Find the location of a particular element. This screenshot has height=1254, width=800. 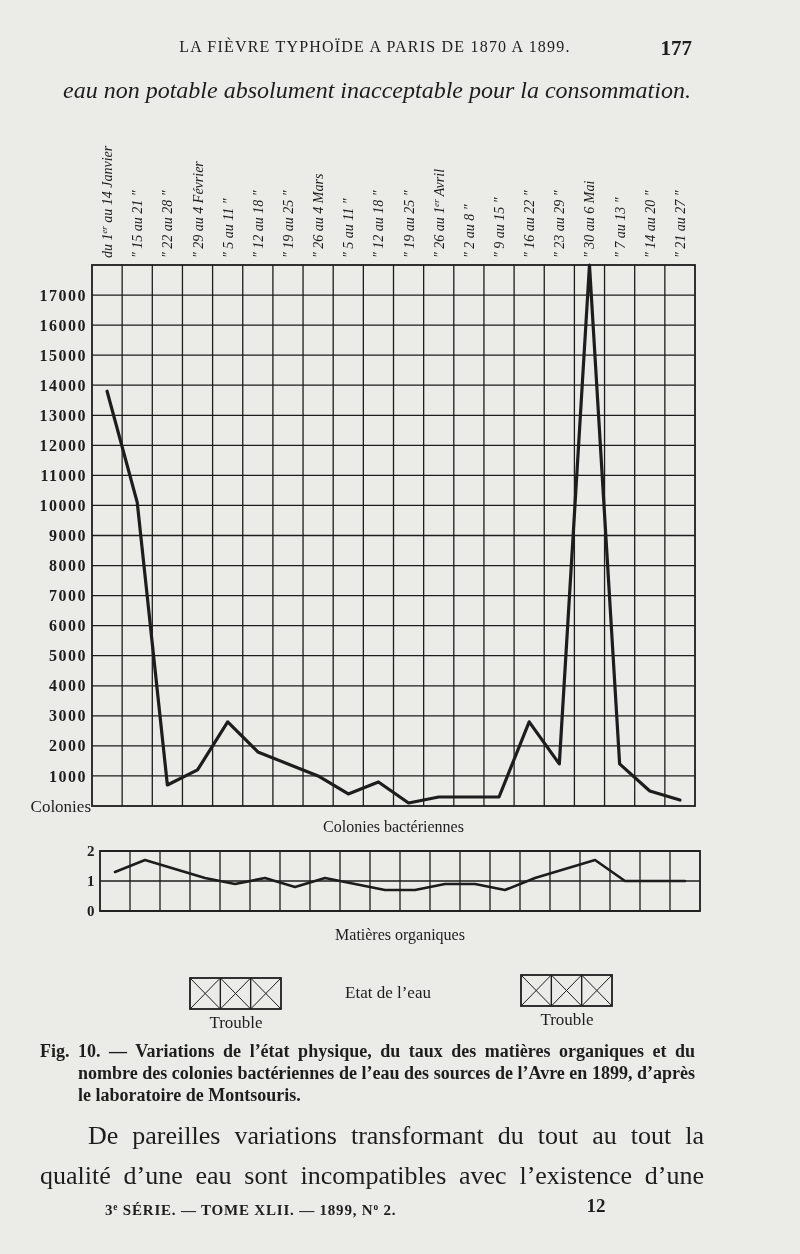

y-tick-label: 17000 is located at coordinates (63, 295).